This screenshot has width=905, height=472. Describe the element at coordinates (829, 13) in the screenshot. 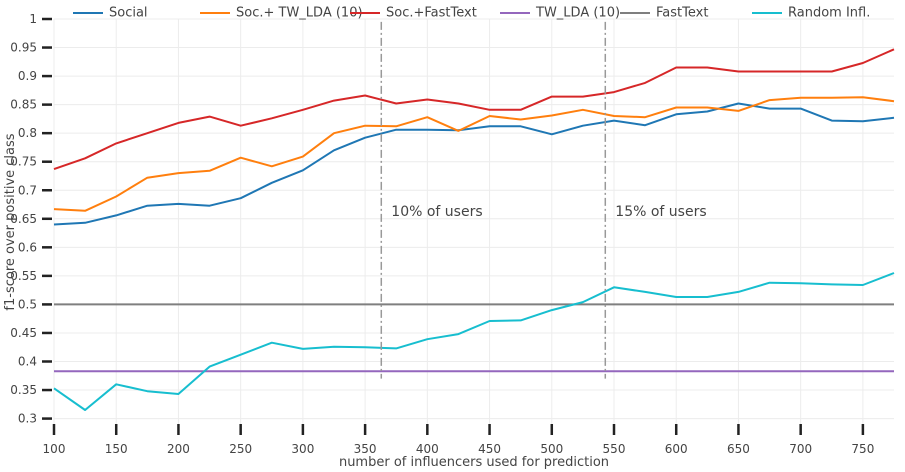

I see `legend-label: Random Infl.` at that location.